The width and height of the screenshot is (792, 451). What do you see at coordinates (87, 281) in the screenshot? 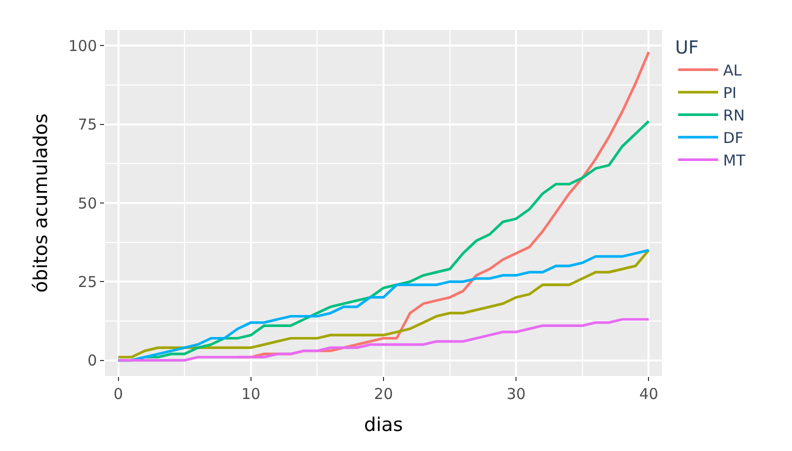
I see `y-tick-label: 25` at bounding box center [87, 281].